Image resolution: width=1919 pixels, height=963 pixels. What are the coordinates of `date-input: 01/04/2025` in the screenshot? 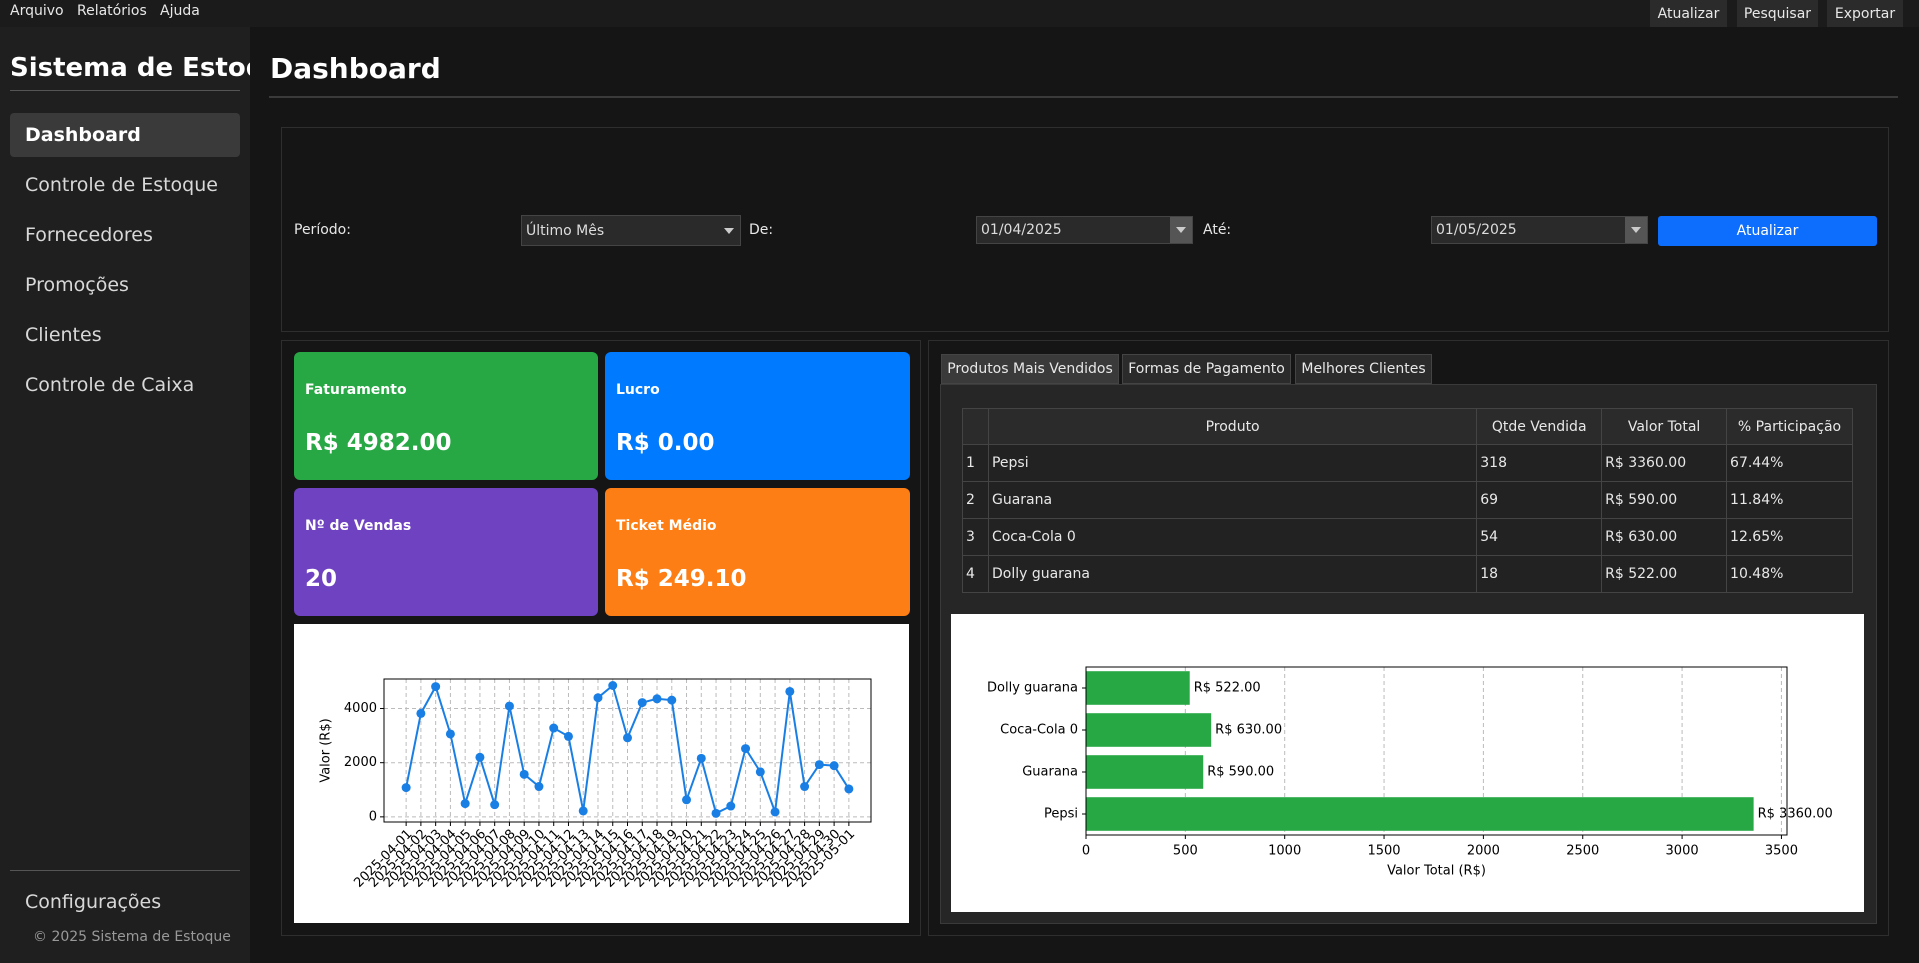 It's located at (1084, 230).